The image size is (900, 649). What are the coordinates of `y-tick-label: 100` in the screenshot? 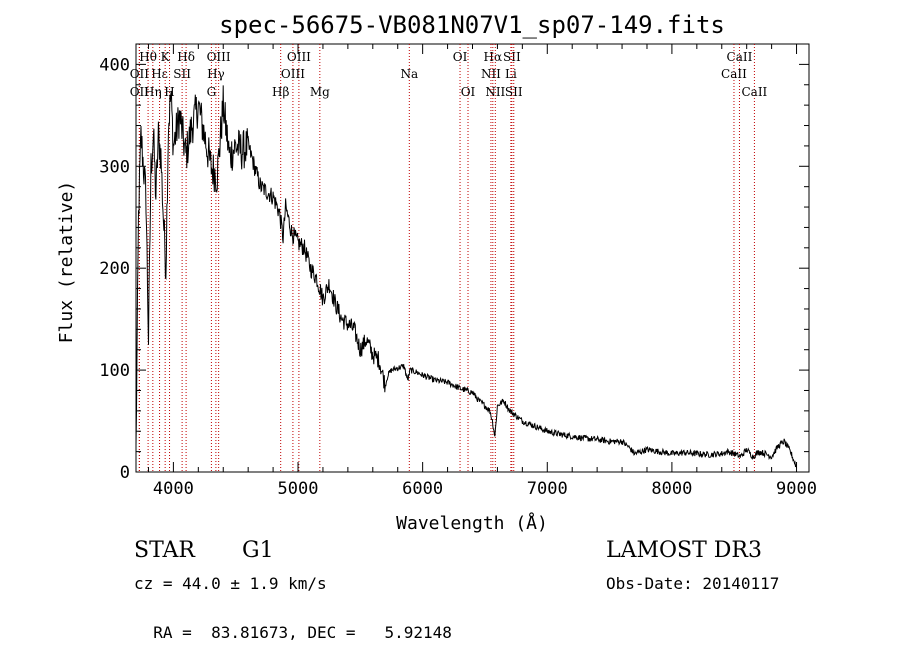 It's located at (114, 371).